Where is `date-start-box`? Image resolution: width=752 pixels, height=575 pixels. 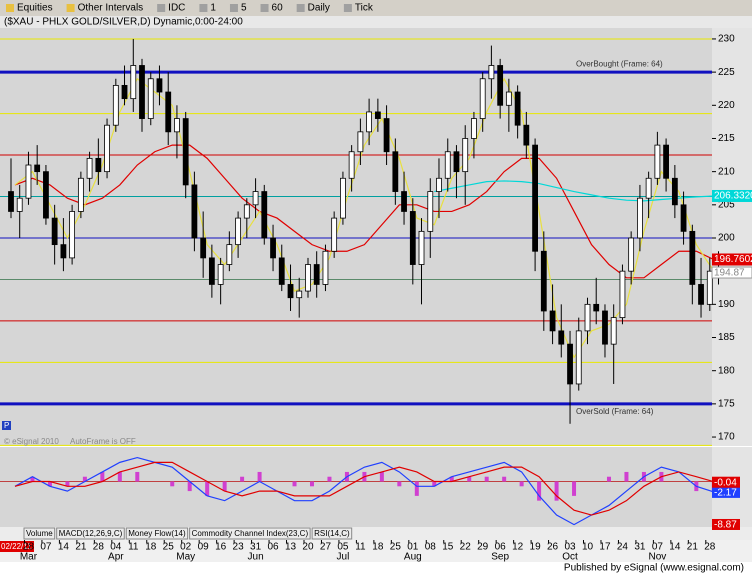 date-start-box is located at coordinates (17, 546).